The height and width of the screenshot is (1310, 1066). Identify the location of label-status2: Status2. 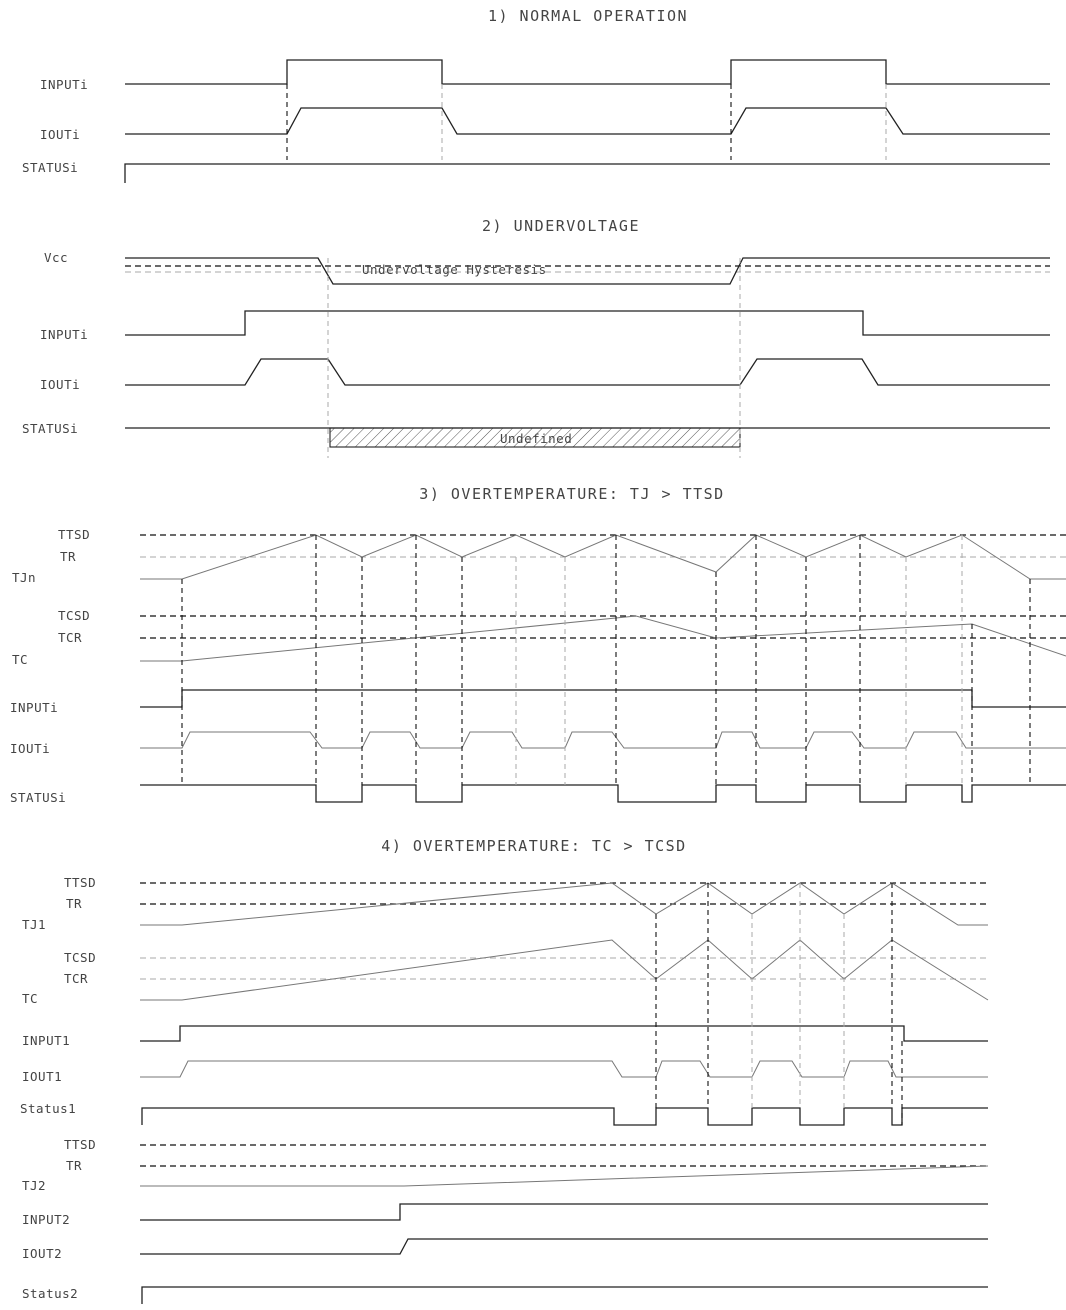
(50, 1293).